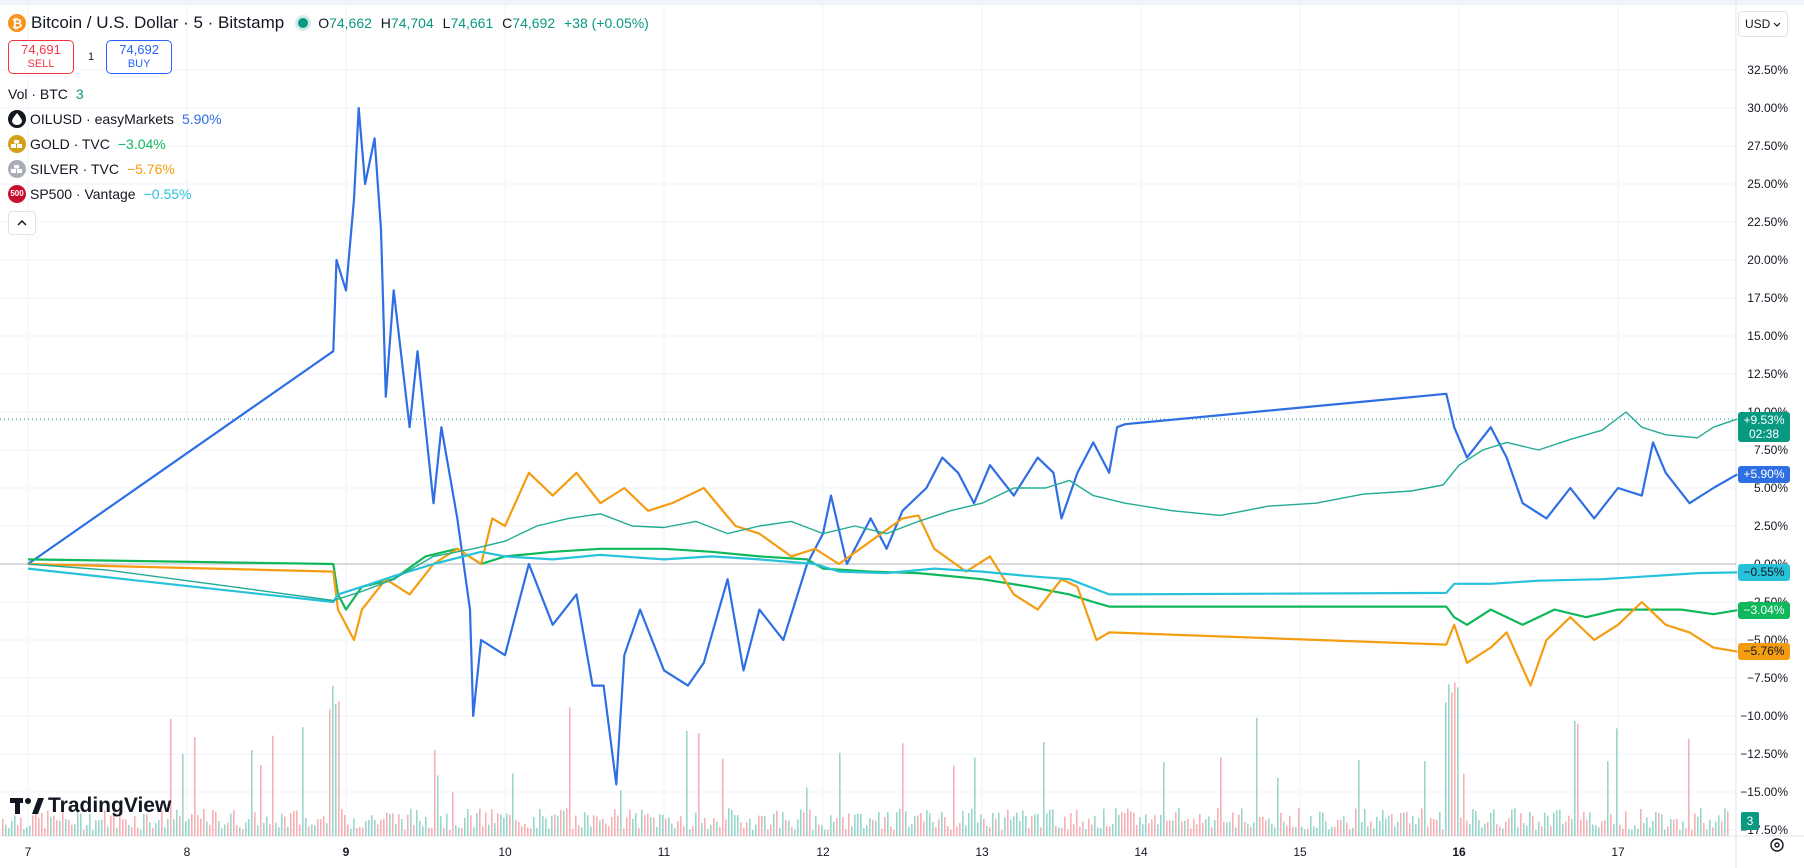 The height and width of the screenshot is (868, 1804). I want to click on sell-button: 74,691 SELL, so click(41, 57).